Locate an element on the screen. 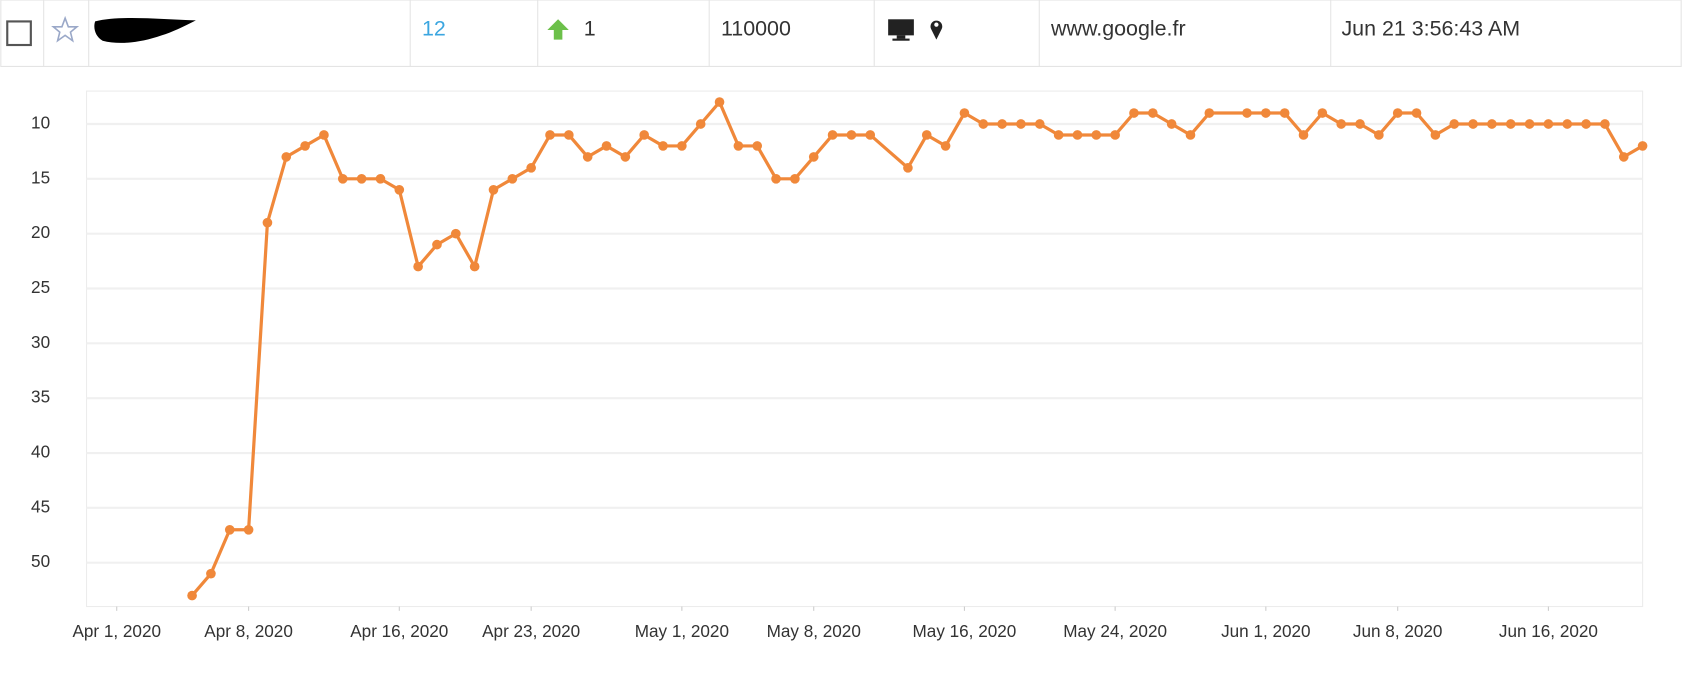 The height and width of the screenshot is (688, 1682). y-tick-label: 10 is located at coordinates (40, 123).